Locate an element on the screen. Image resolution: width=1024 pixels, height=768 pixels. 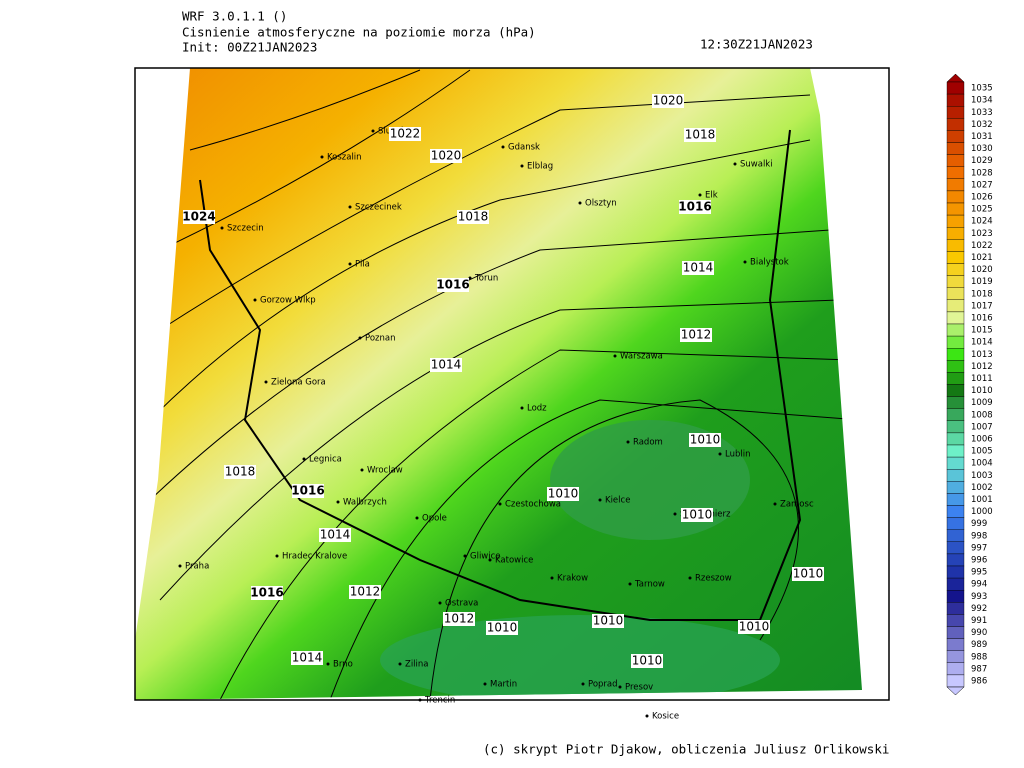
city-label: Brno is located at coordinates (343, 665).